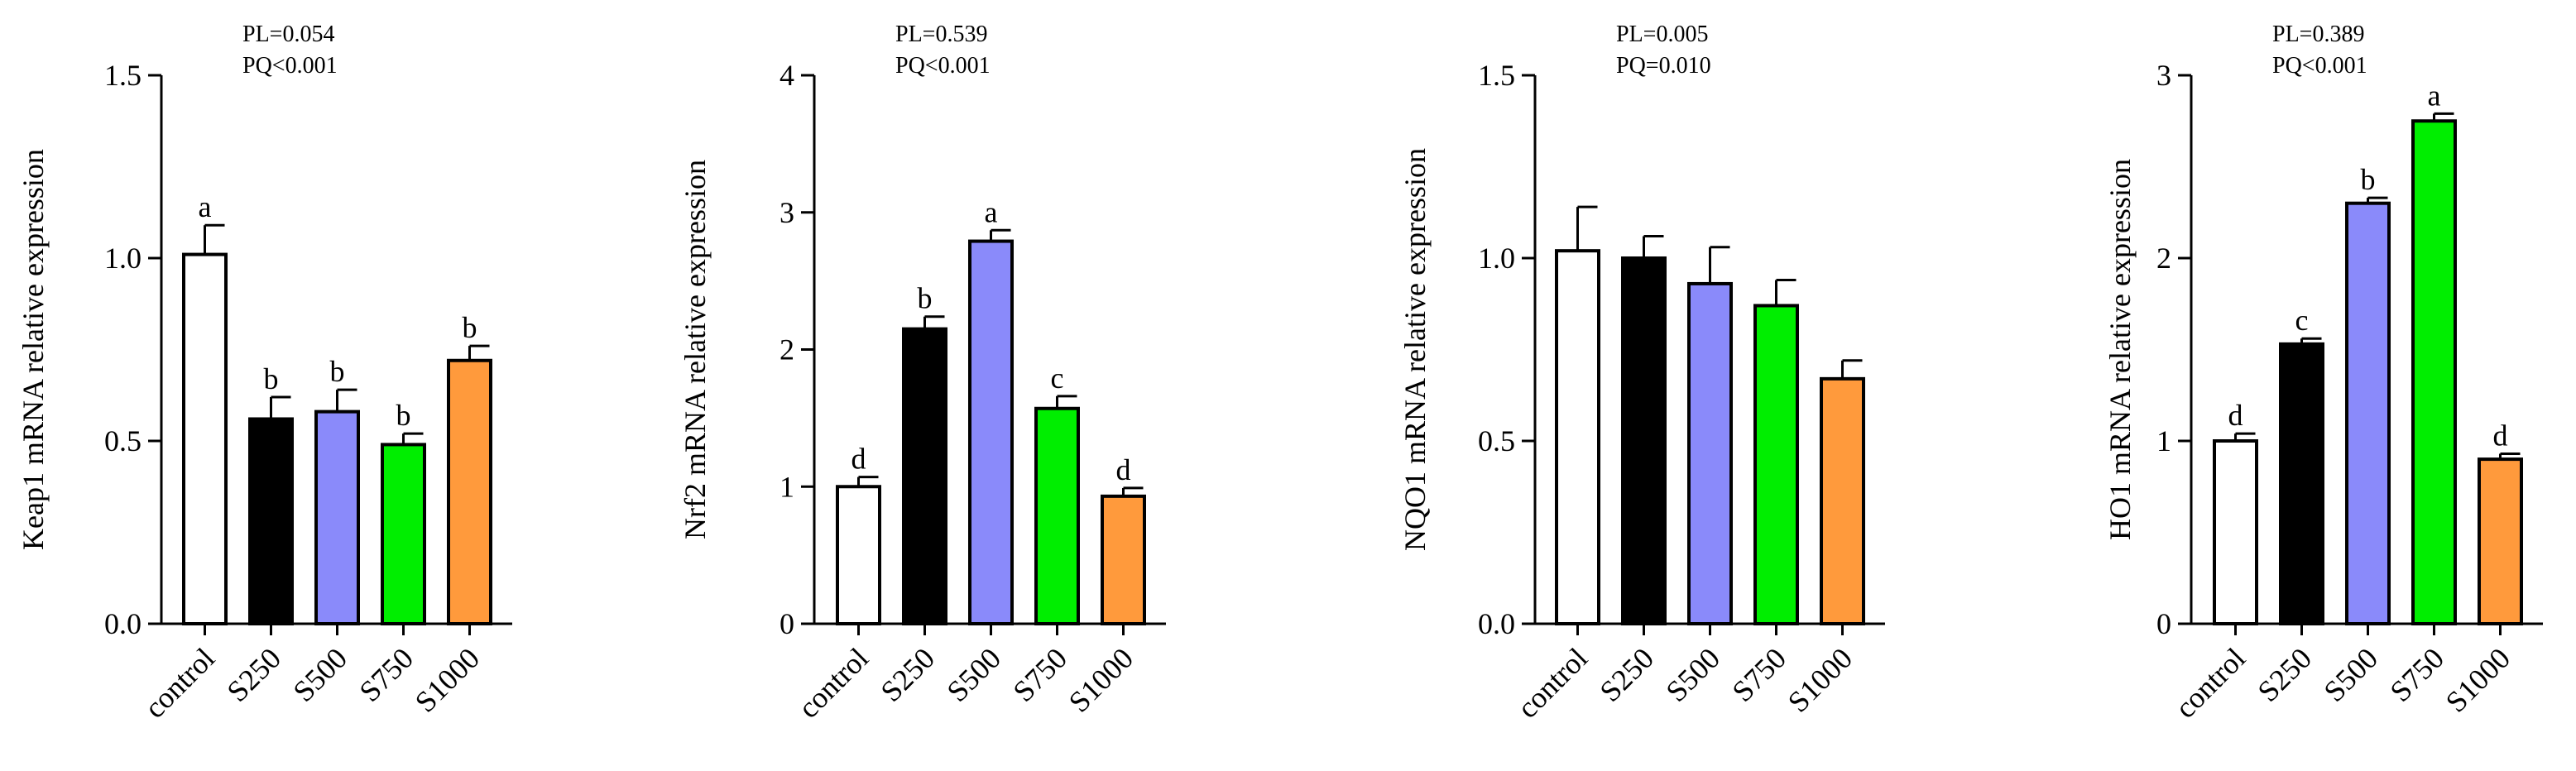  Describe the element at coordinates (1664, 66) in the screenshot. I see `stat-annotation: PQ=0.010` at that location.